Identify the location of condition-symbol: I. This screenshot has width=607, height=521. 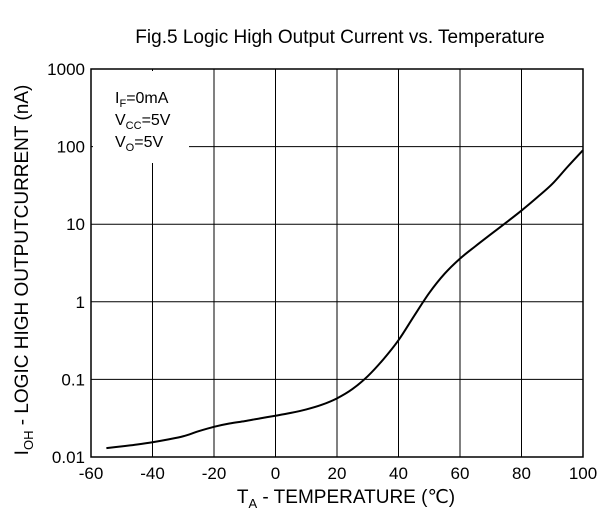
(117, 98).